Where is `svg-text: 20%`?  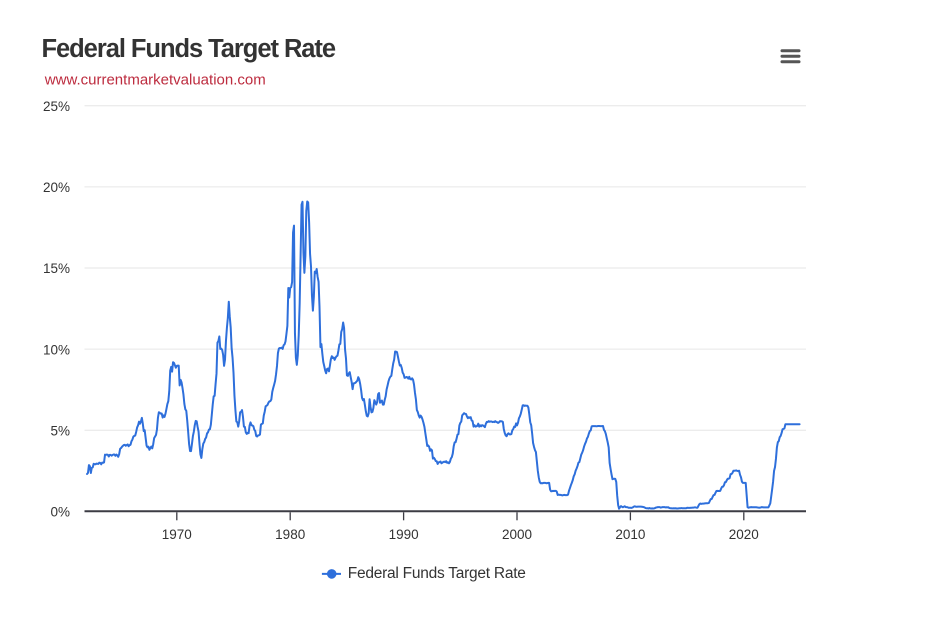
svg-text: 20% is located at coordinates (56, 187).